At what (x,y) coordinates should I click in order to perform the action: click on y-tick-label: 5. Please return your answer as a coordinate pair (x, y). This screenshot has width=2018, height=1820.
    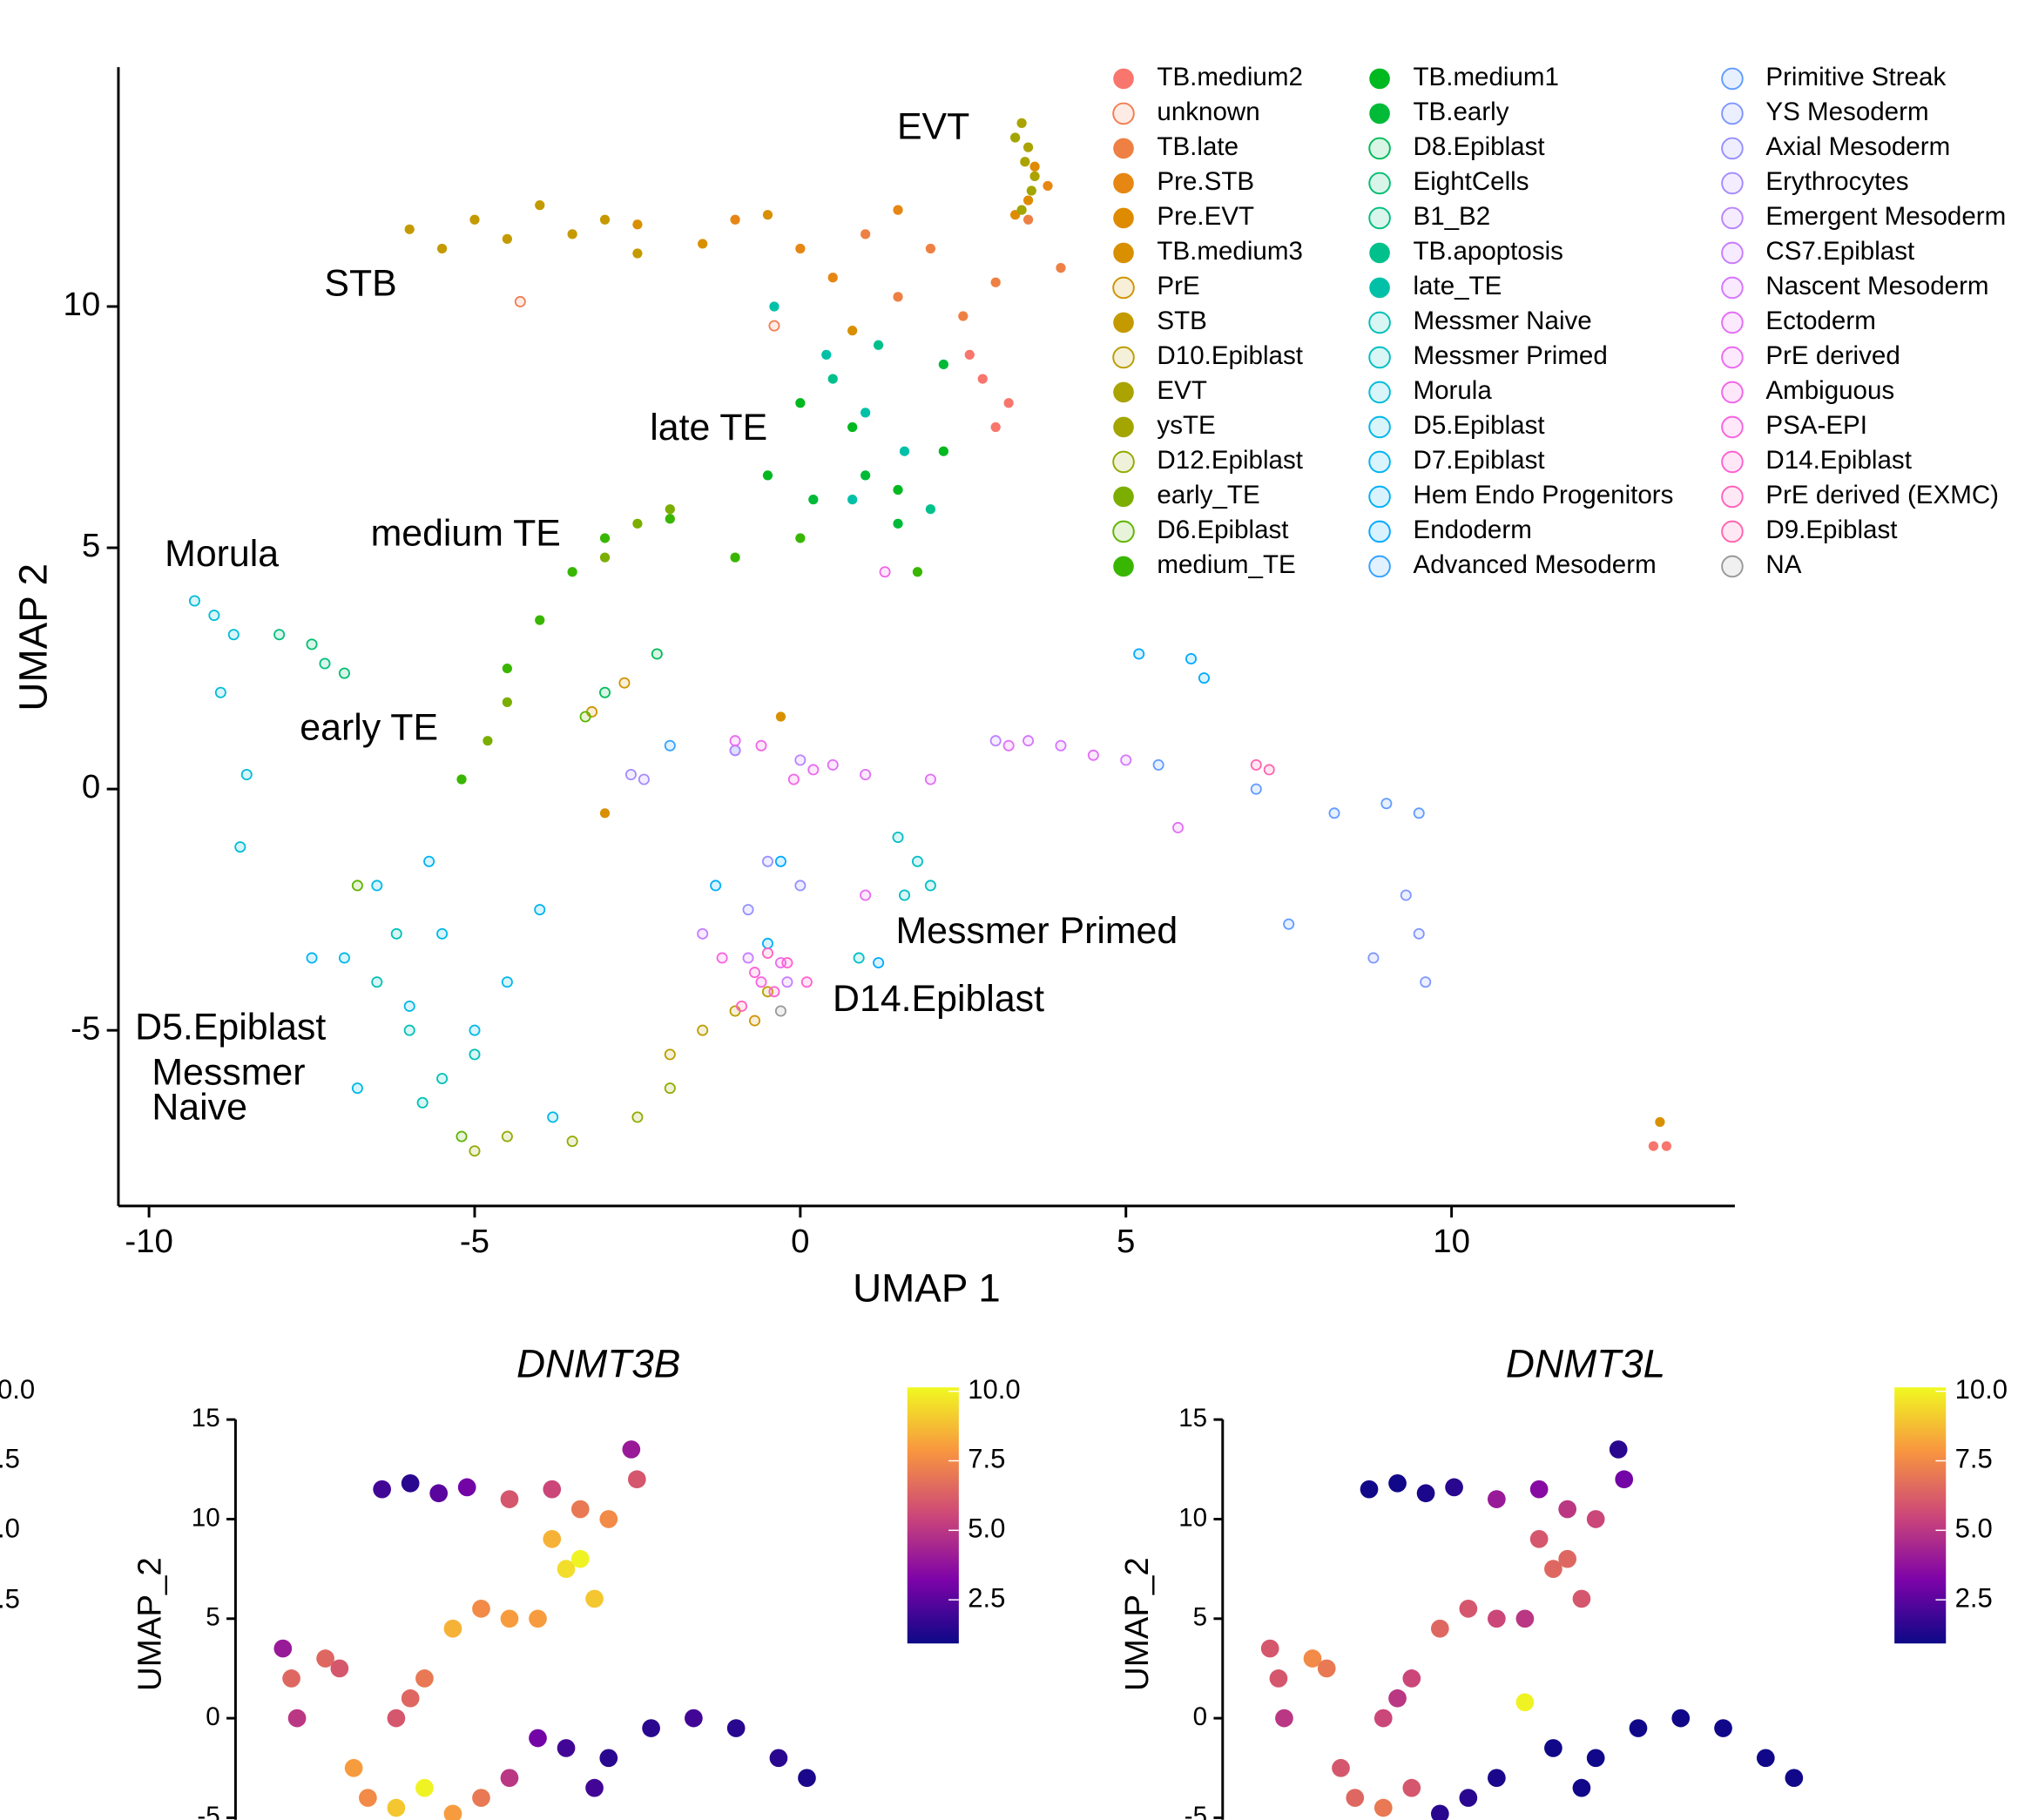
    Looking at the image, I should click on (91, 545).